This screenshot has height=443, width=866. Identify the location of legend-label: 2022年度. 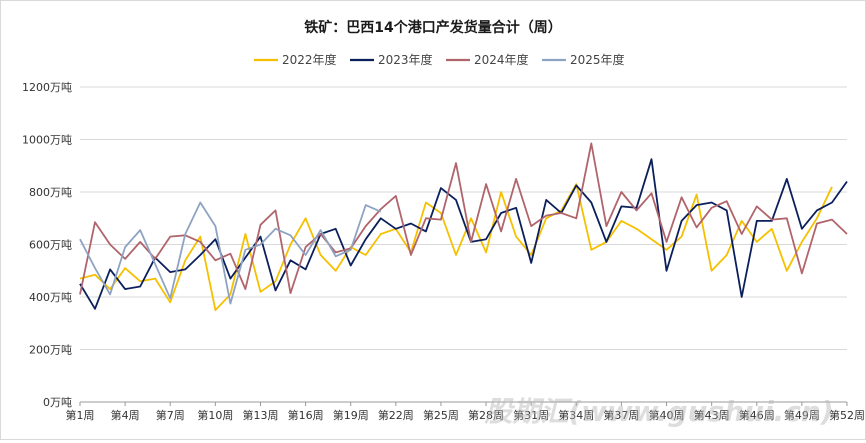
(309, 59).